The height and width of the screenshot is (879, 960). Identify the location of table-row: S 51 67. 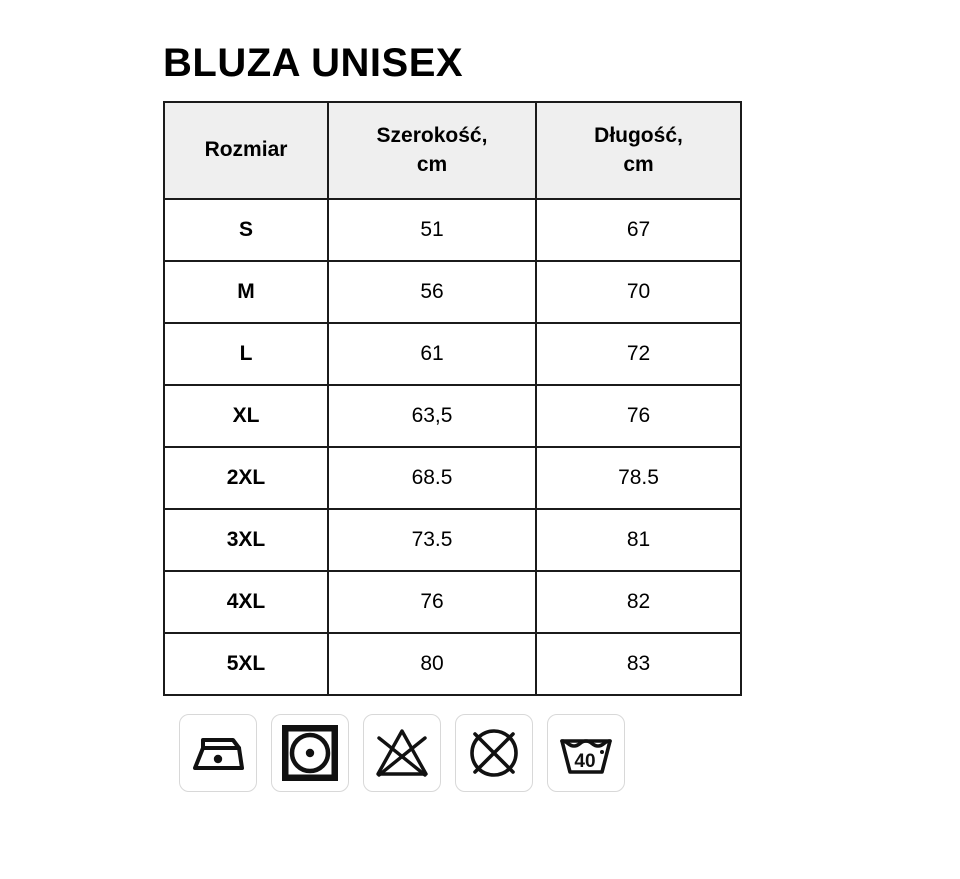
(452, 230).